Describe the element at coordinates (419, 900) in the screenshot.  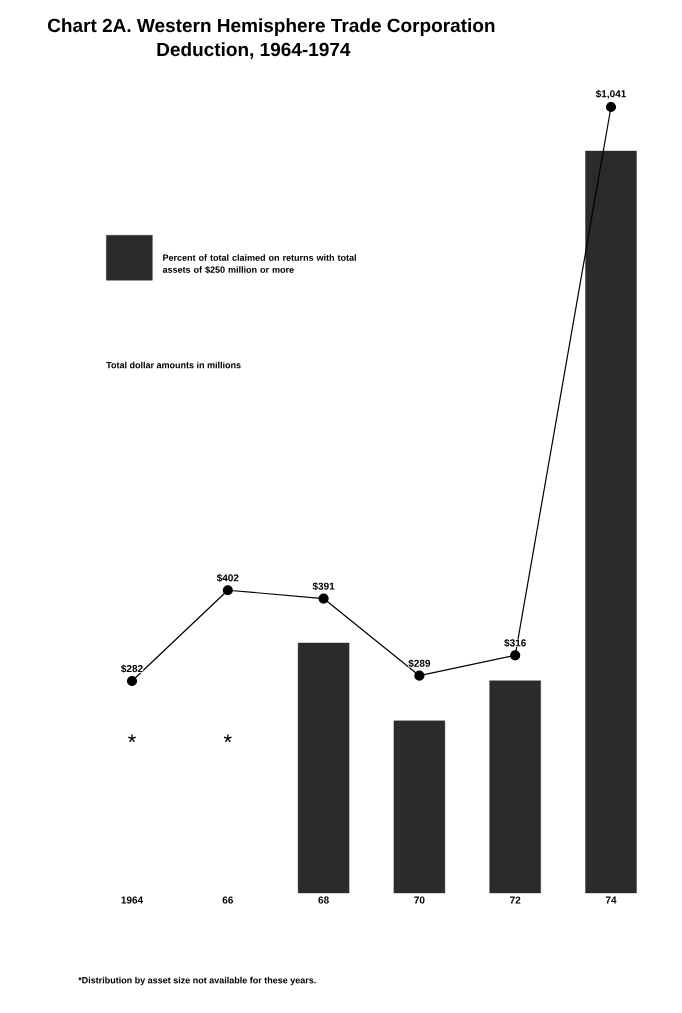
I see `x-tick-label: 70` at that location.